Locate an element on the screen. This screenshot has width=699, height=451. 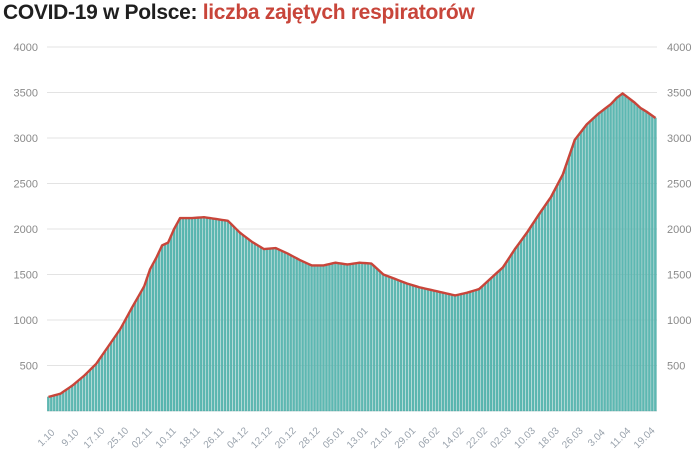
y-tick-label-right: 1500 is located at coordinates (679, 276).